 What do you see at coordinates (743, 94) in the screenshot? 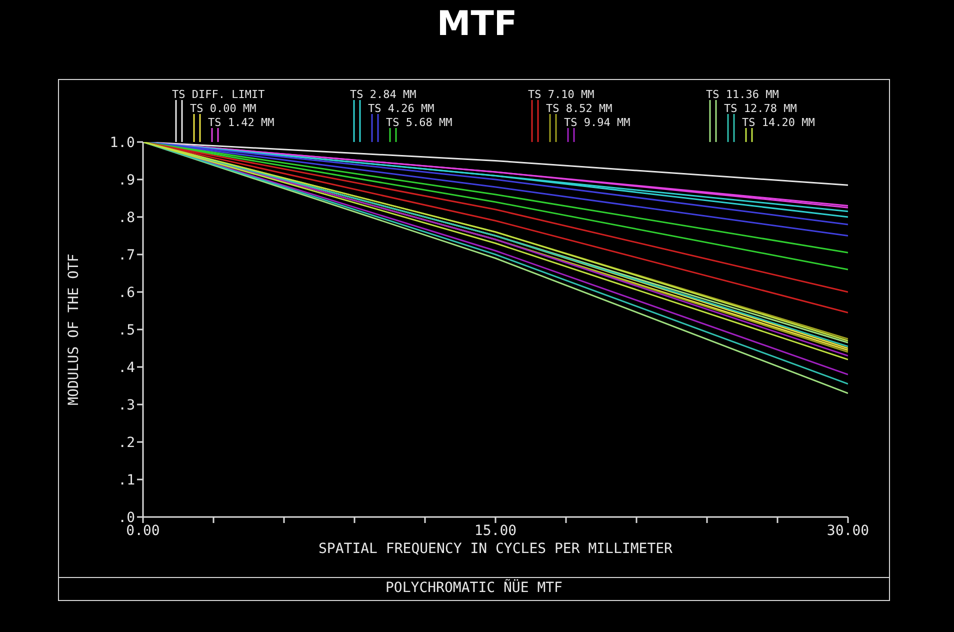
I see `text: TS 11.36 MM` at bounding box center [743, 94].